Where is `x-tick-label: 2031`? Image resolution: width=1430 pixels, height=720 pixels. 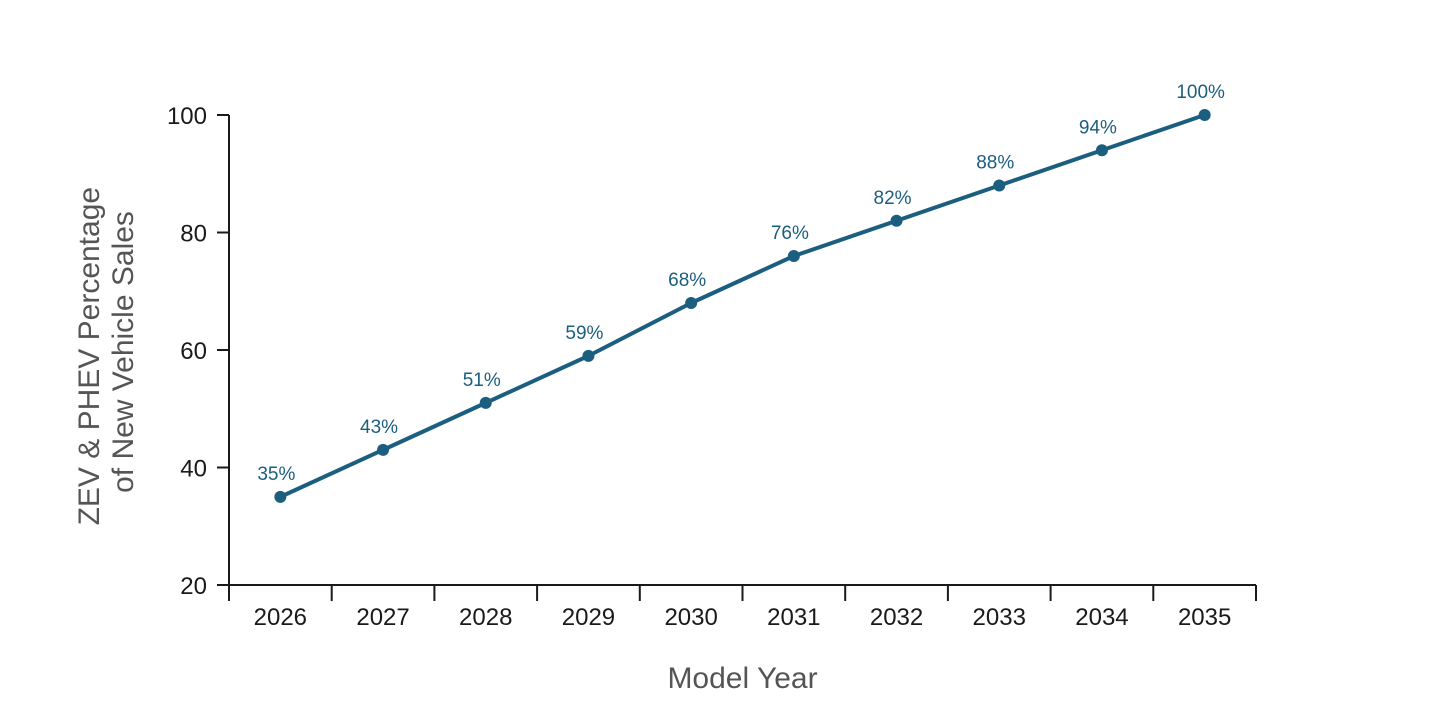 x-tick-label: 2031 is located at coordinates (793, 617).